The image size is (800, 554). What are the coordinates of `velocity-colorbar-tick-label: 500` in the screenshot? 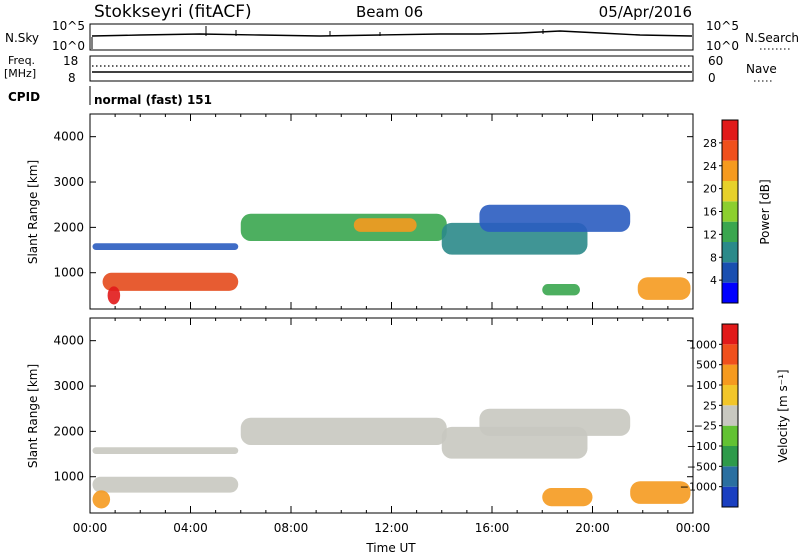 It's located at (706, 365).